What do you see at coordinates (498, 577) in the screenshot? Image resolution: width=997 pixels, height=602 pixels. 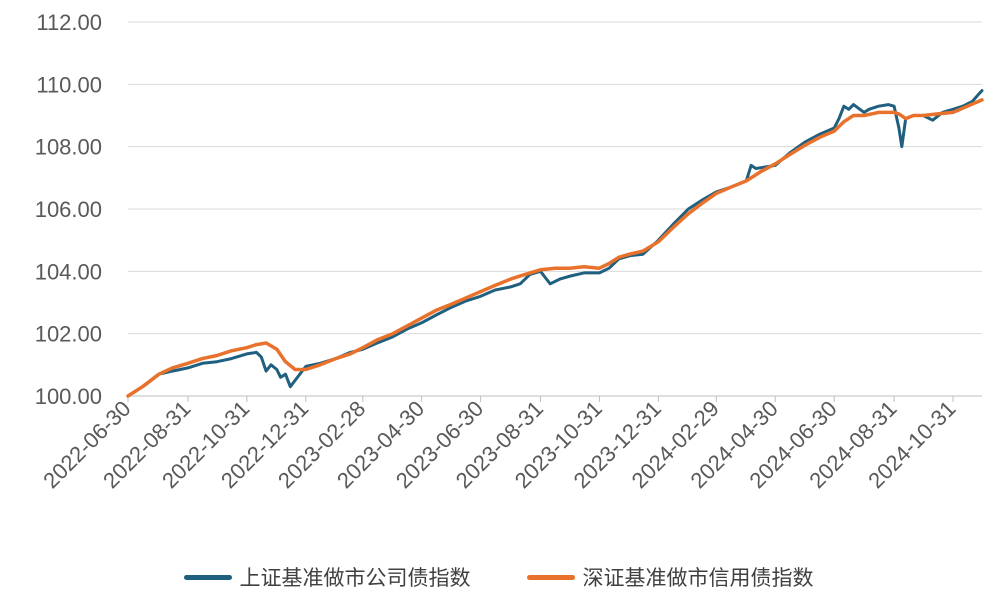 I see `chart-legend: 上证基准做市公司债指数 深证基准做市信用债指数` at bounding box center [498, 577].